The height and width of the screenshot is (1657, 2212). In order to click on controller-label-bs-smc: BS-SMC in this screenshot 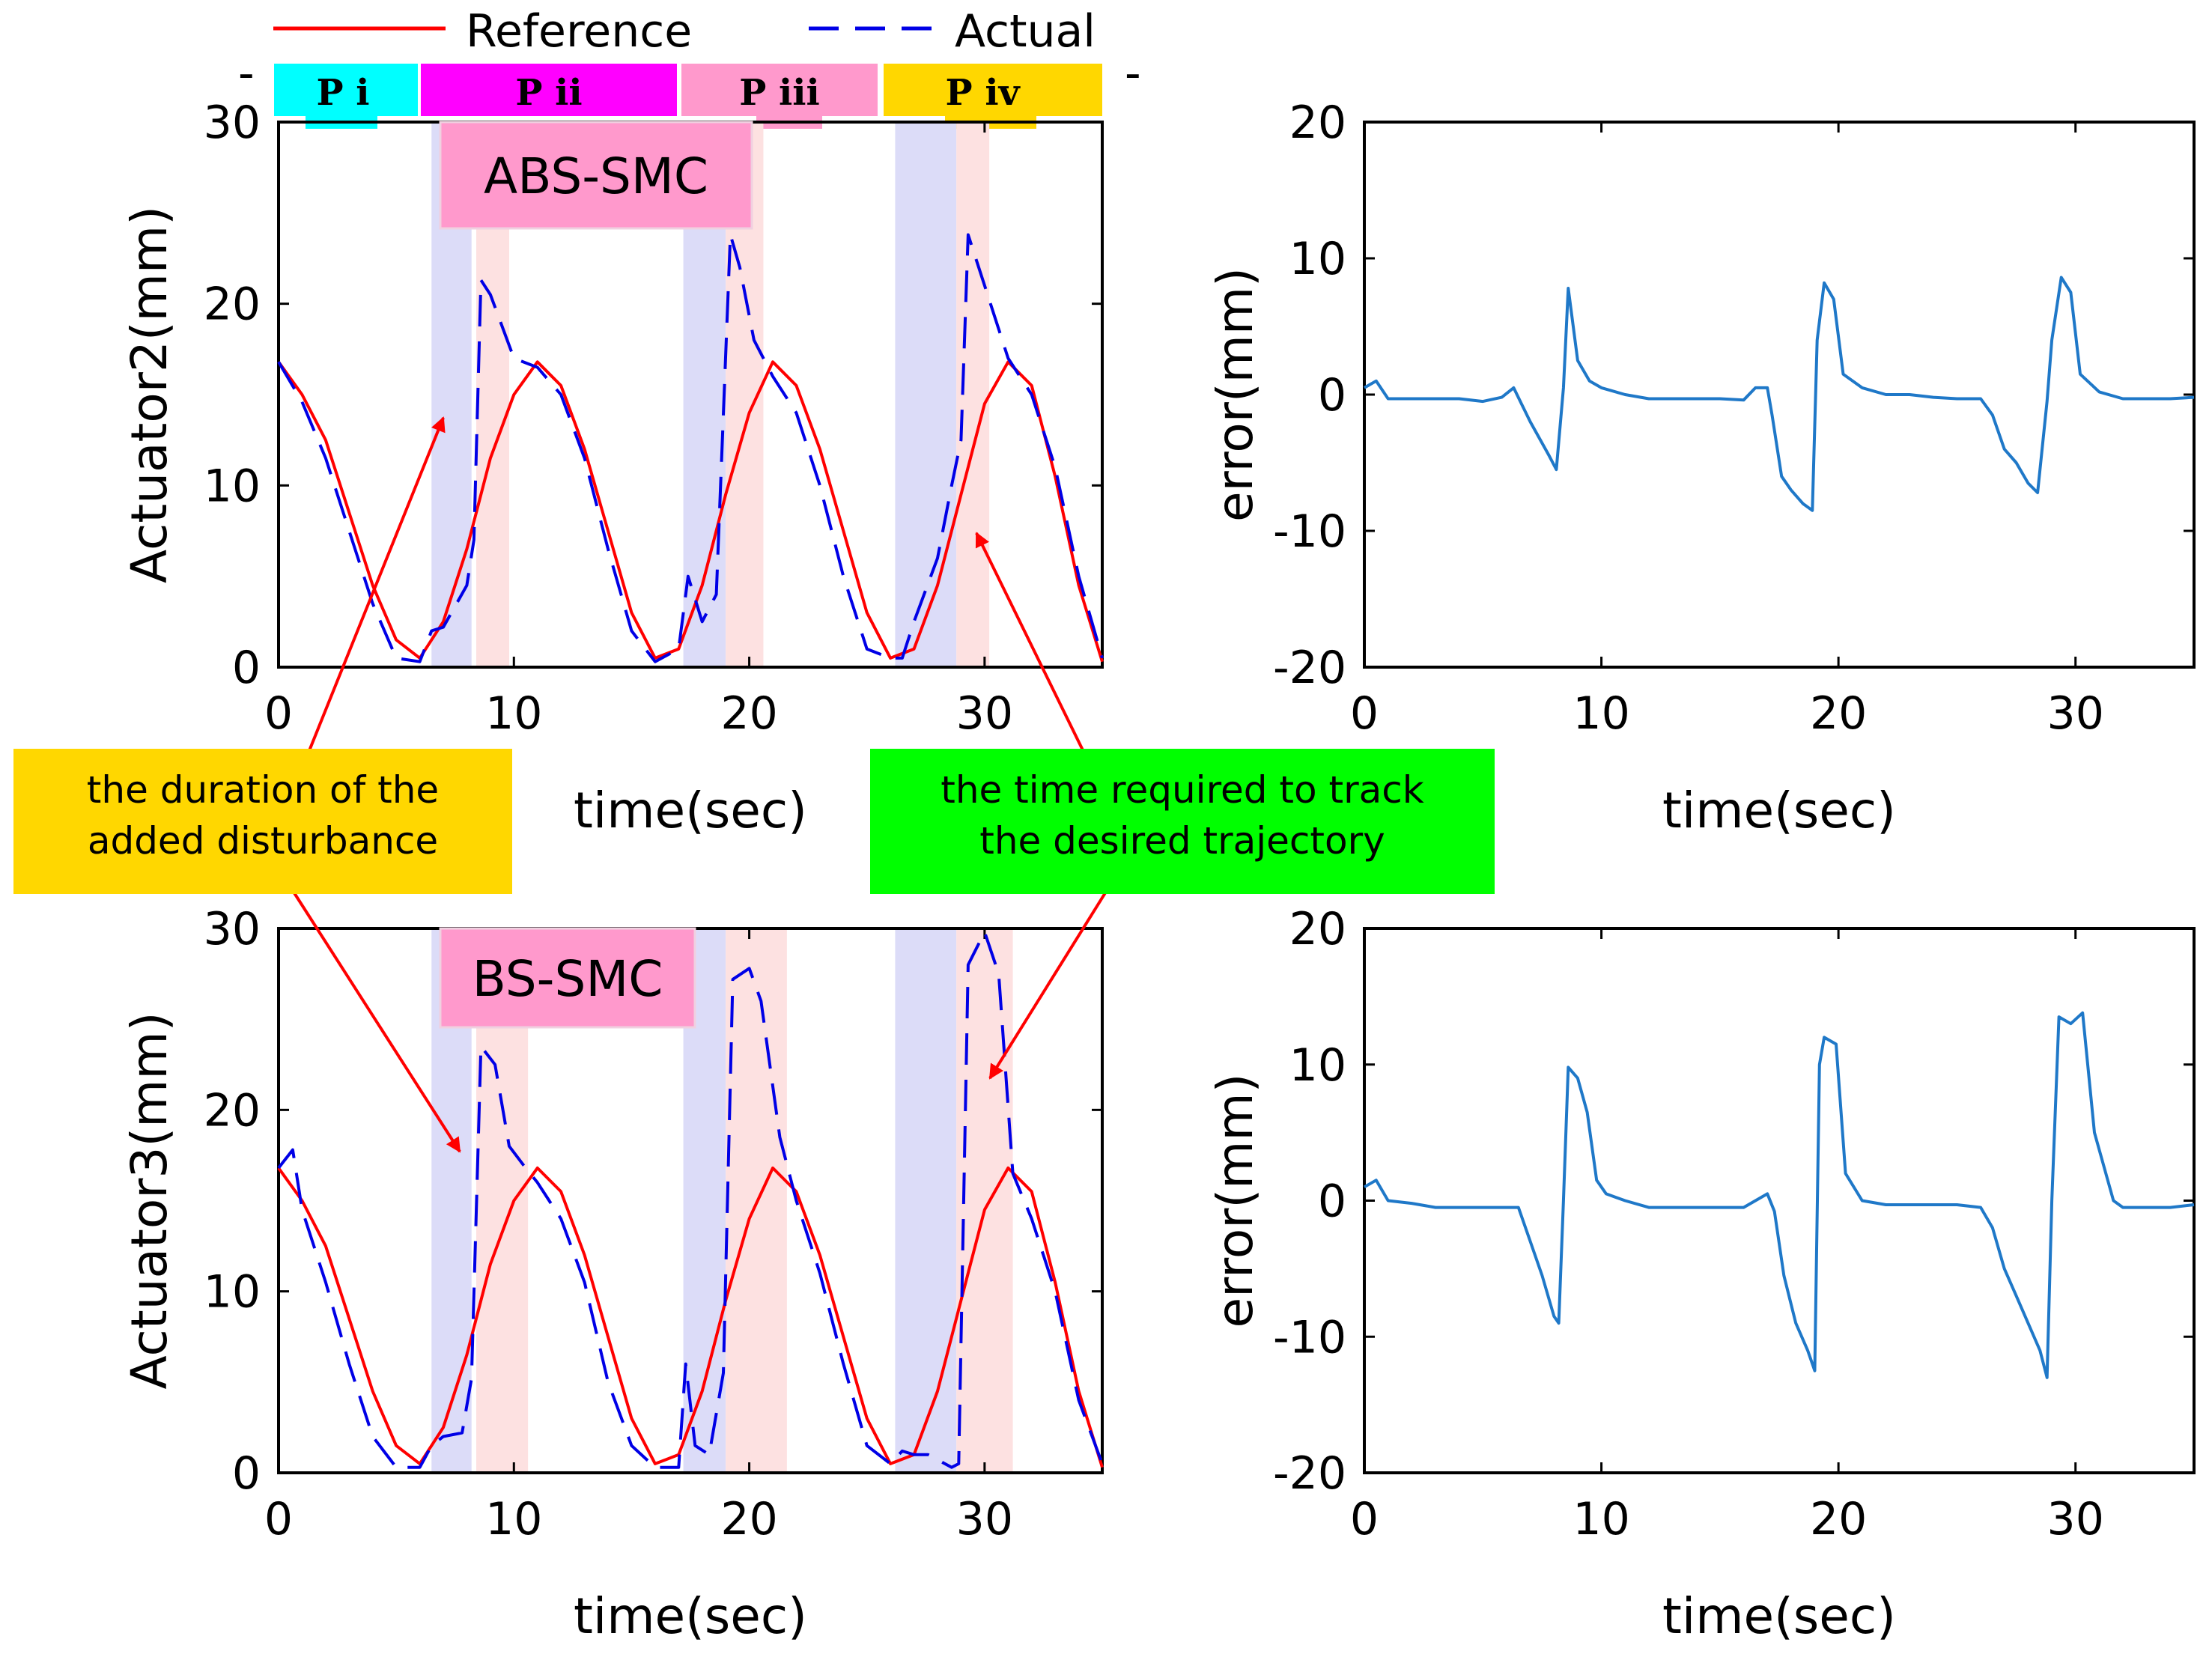, I will do `click(567, 978)`.